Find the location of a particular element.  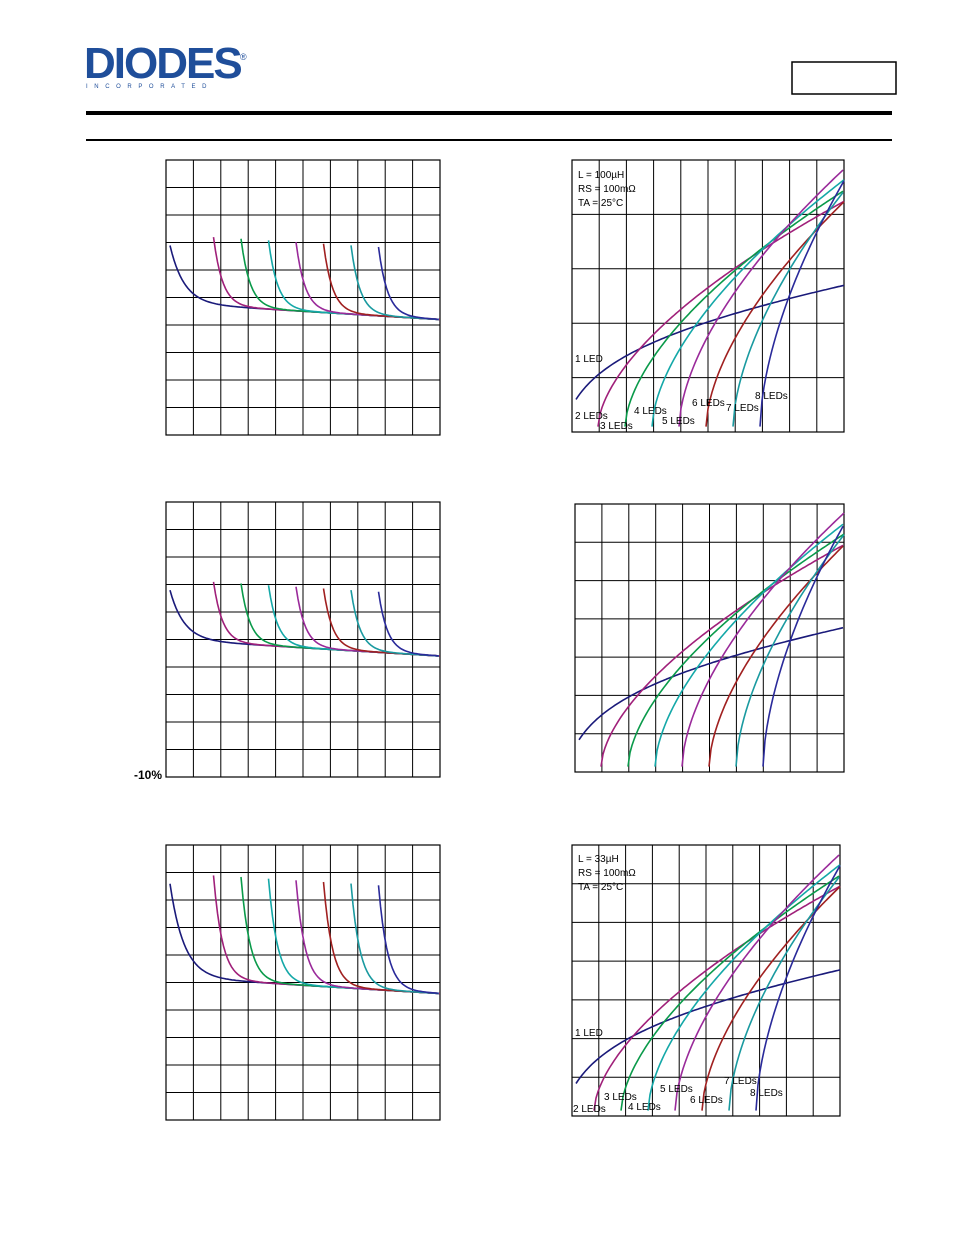

logo: DIODES is located at coordinates (162, 63).